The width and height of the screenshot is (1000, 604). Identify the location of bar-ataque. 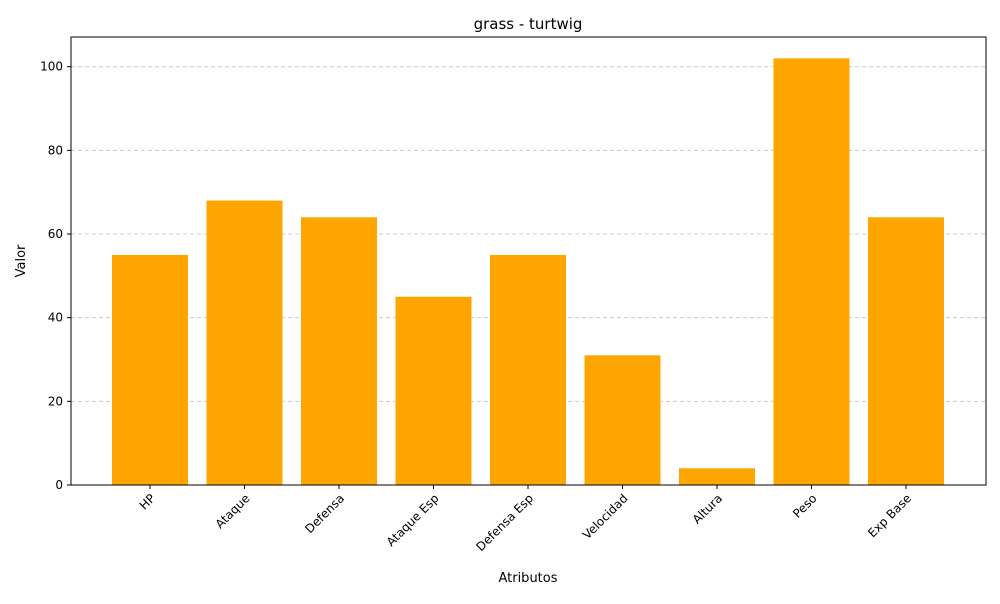
(244, 343).